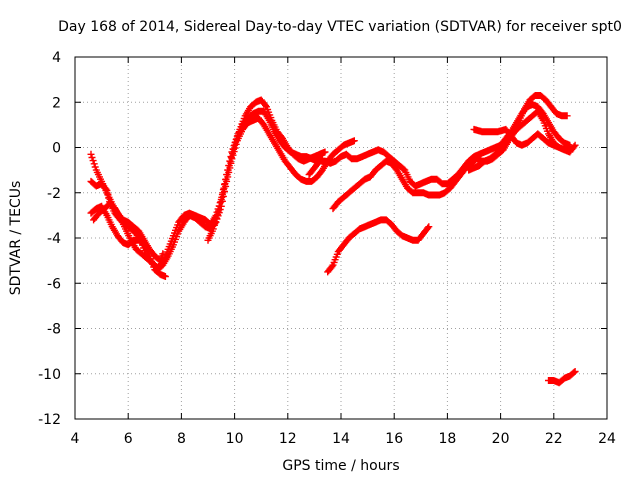 Image resolution: width=640 pixels, height=480 pixels. I want to click on x-tick-label: 20, so click(501, 439).